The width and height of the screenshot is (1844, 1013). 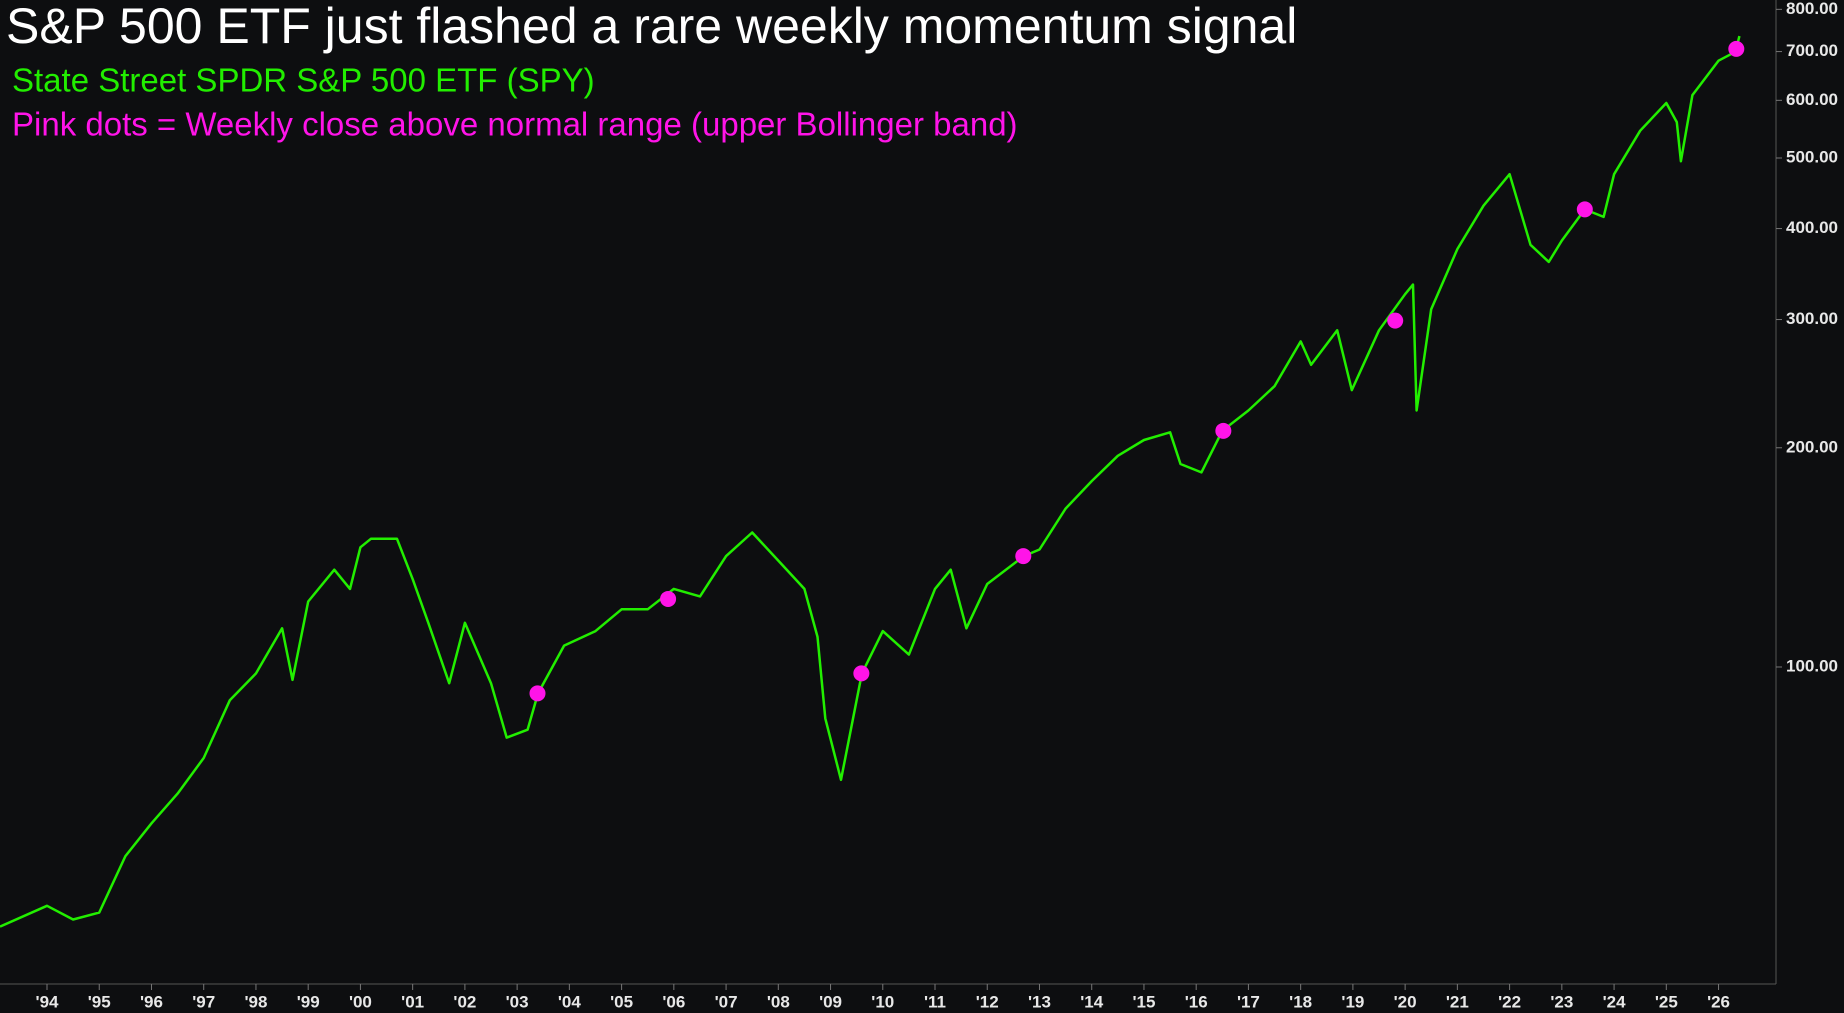 What do you see at coordinates (464, 1001) in the screenshot?
I see `x-tick-label: '02` at bounding box center [464, 1001].